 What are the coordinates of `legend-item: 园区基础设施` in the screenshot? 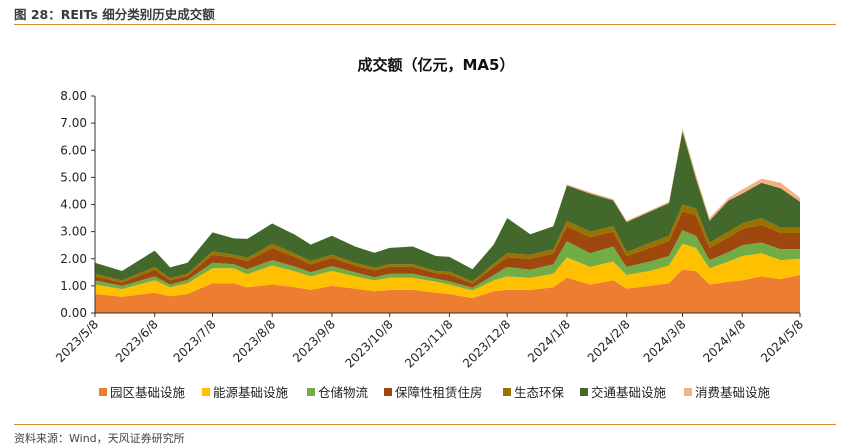 It's located at (142, 392).